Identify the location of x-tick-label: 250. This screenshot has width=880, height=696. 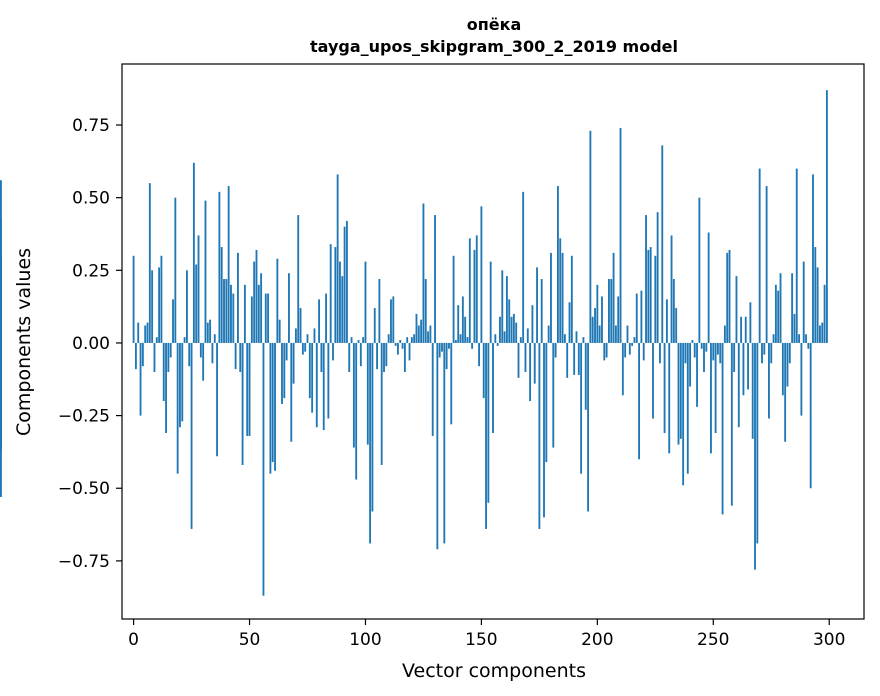
(713, 640).